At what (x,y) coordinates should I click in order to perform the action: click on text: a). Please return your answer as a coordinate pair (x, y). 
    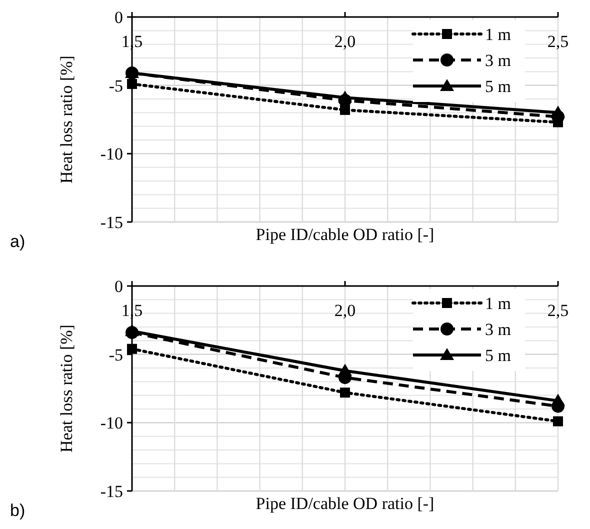
    Looking at the image, I should click on (18, 241).